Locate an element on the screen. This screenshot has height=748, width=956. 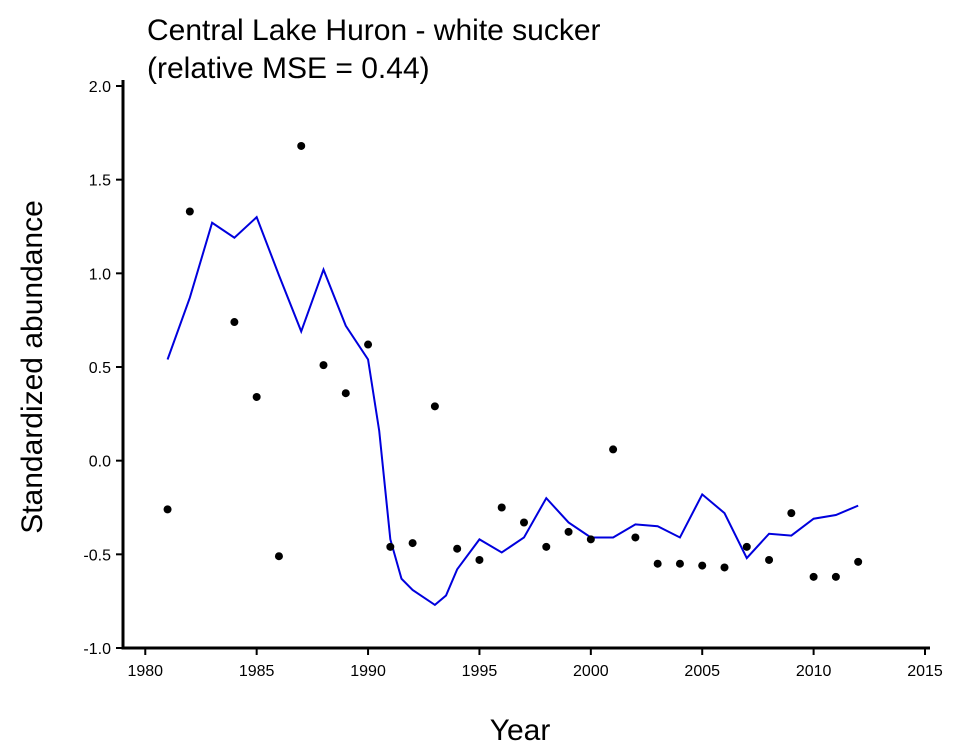
x-tick-label: 1990 is located at coordinates (368, 671).